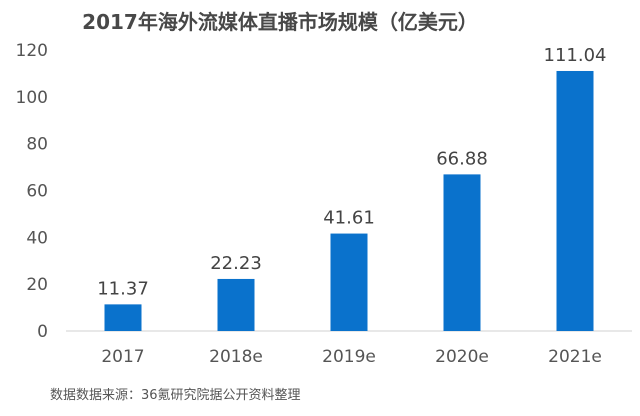 This screenshot has height=416, width=640. What do you see at coordinates (37, 192) in the screenshot?
I see `y-tick-label: 60` at bounding box center [37, 192].